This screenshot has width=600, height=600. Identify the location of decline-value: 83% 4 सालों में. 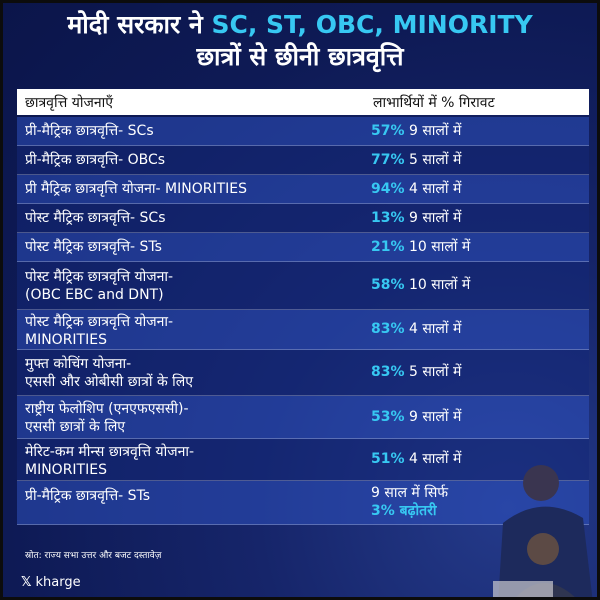
(416, 329).